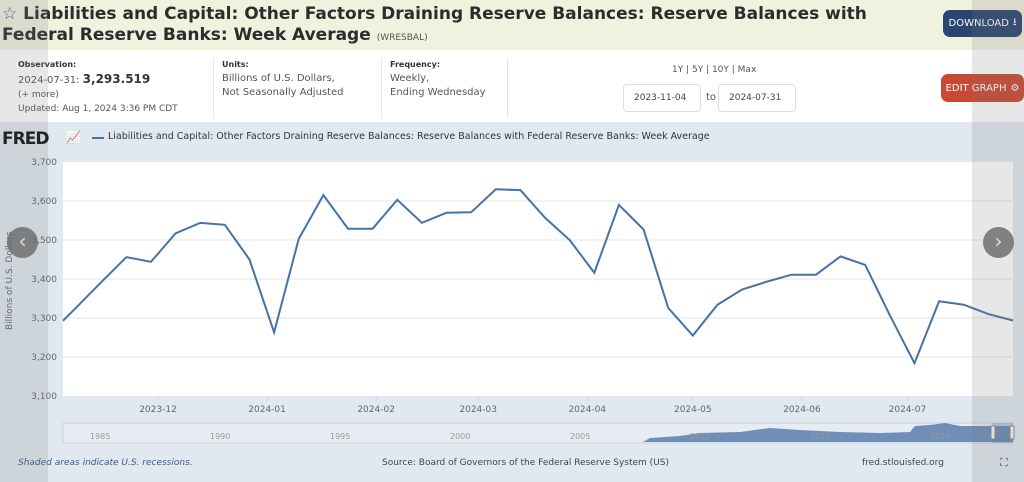 Image resolution: width=1024 pixels, height=482 pixels. I want to click on title-bar, so click(512, 25).